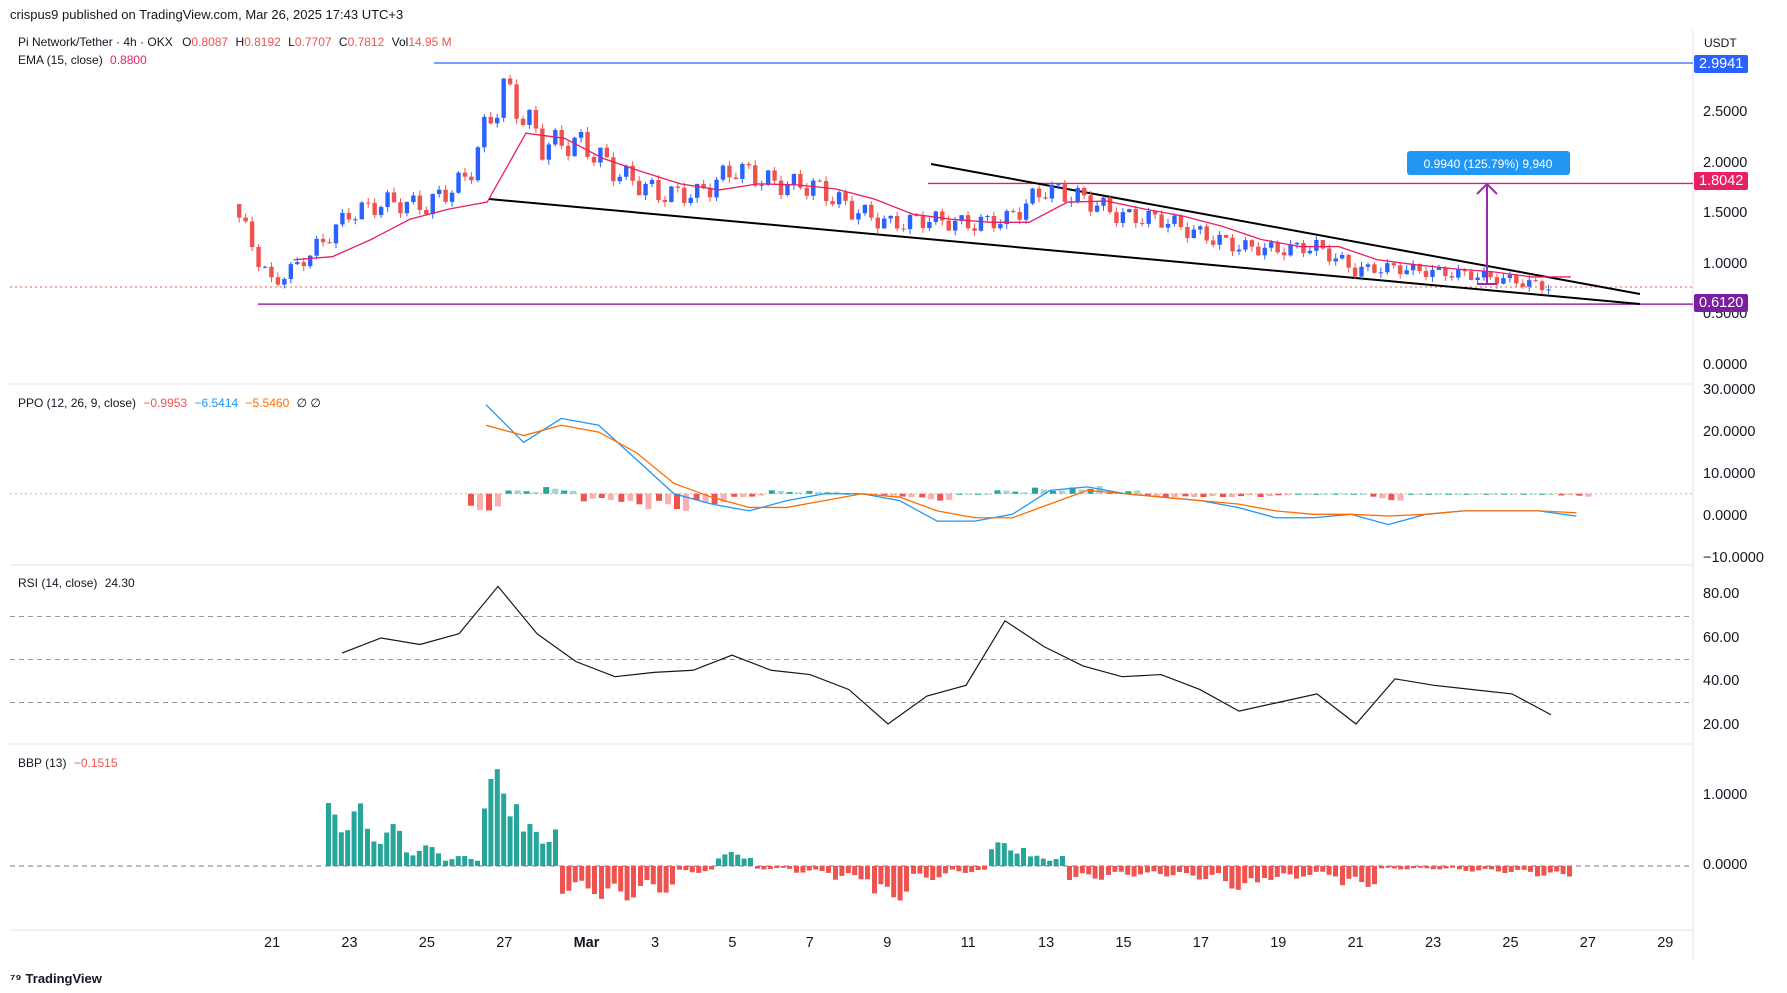 Image resolution: width=1787 pixels, height=993 pixels. I want to click on price-axis-tick: 2.0000, so click(1725, 162).